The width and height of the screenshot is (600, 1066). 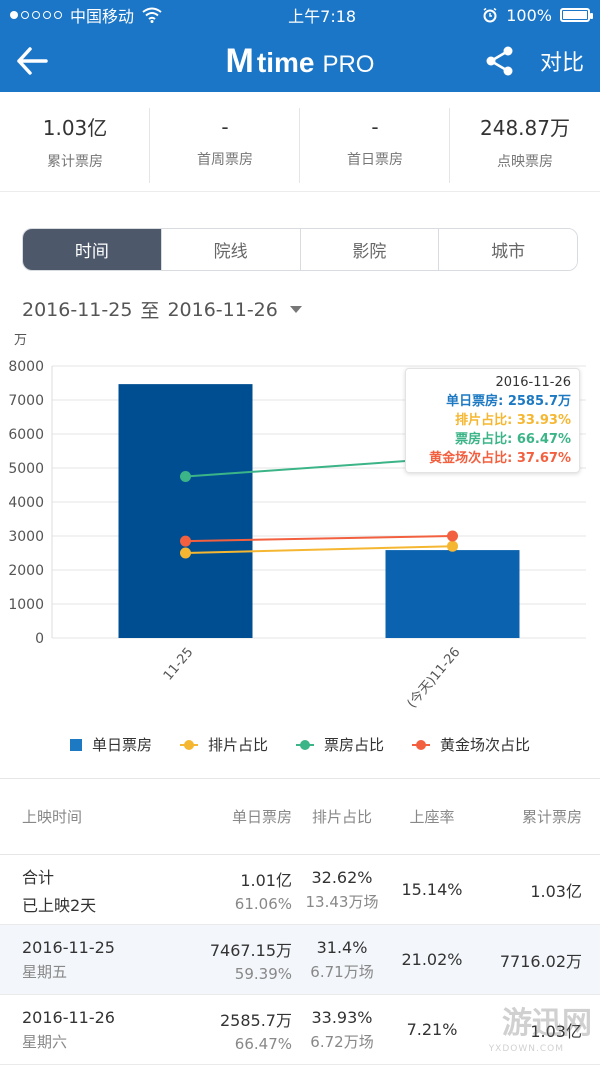 I want to click on header-cell: 累计票房, so click(x=551, y=817).